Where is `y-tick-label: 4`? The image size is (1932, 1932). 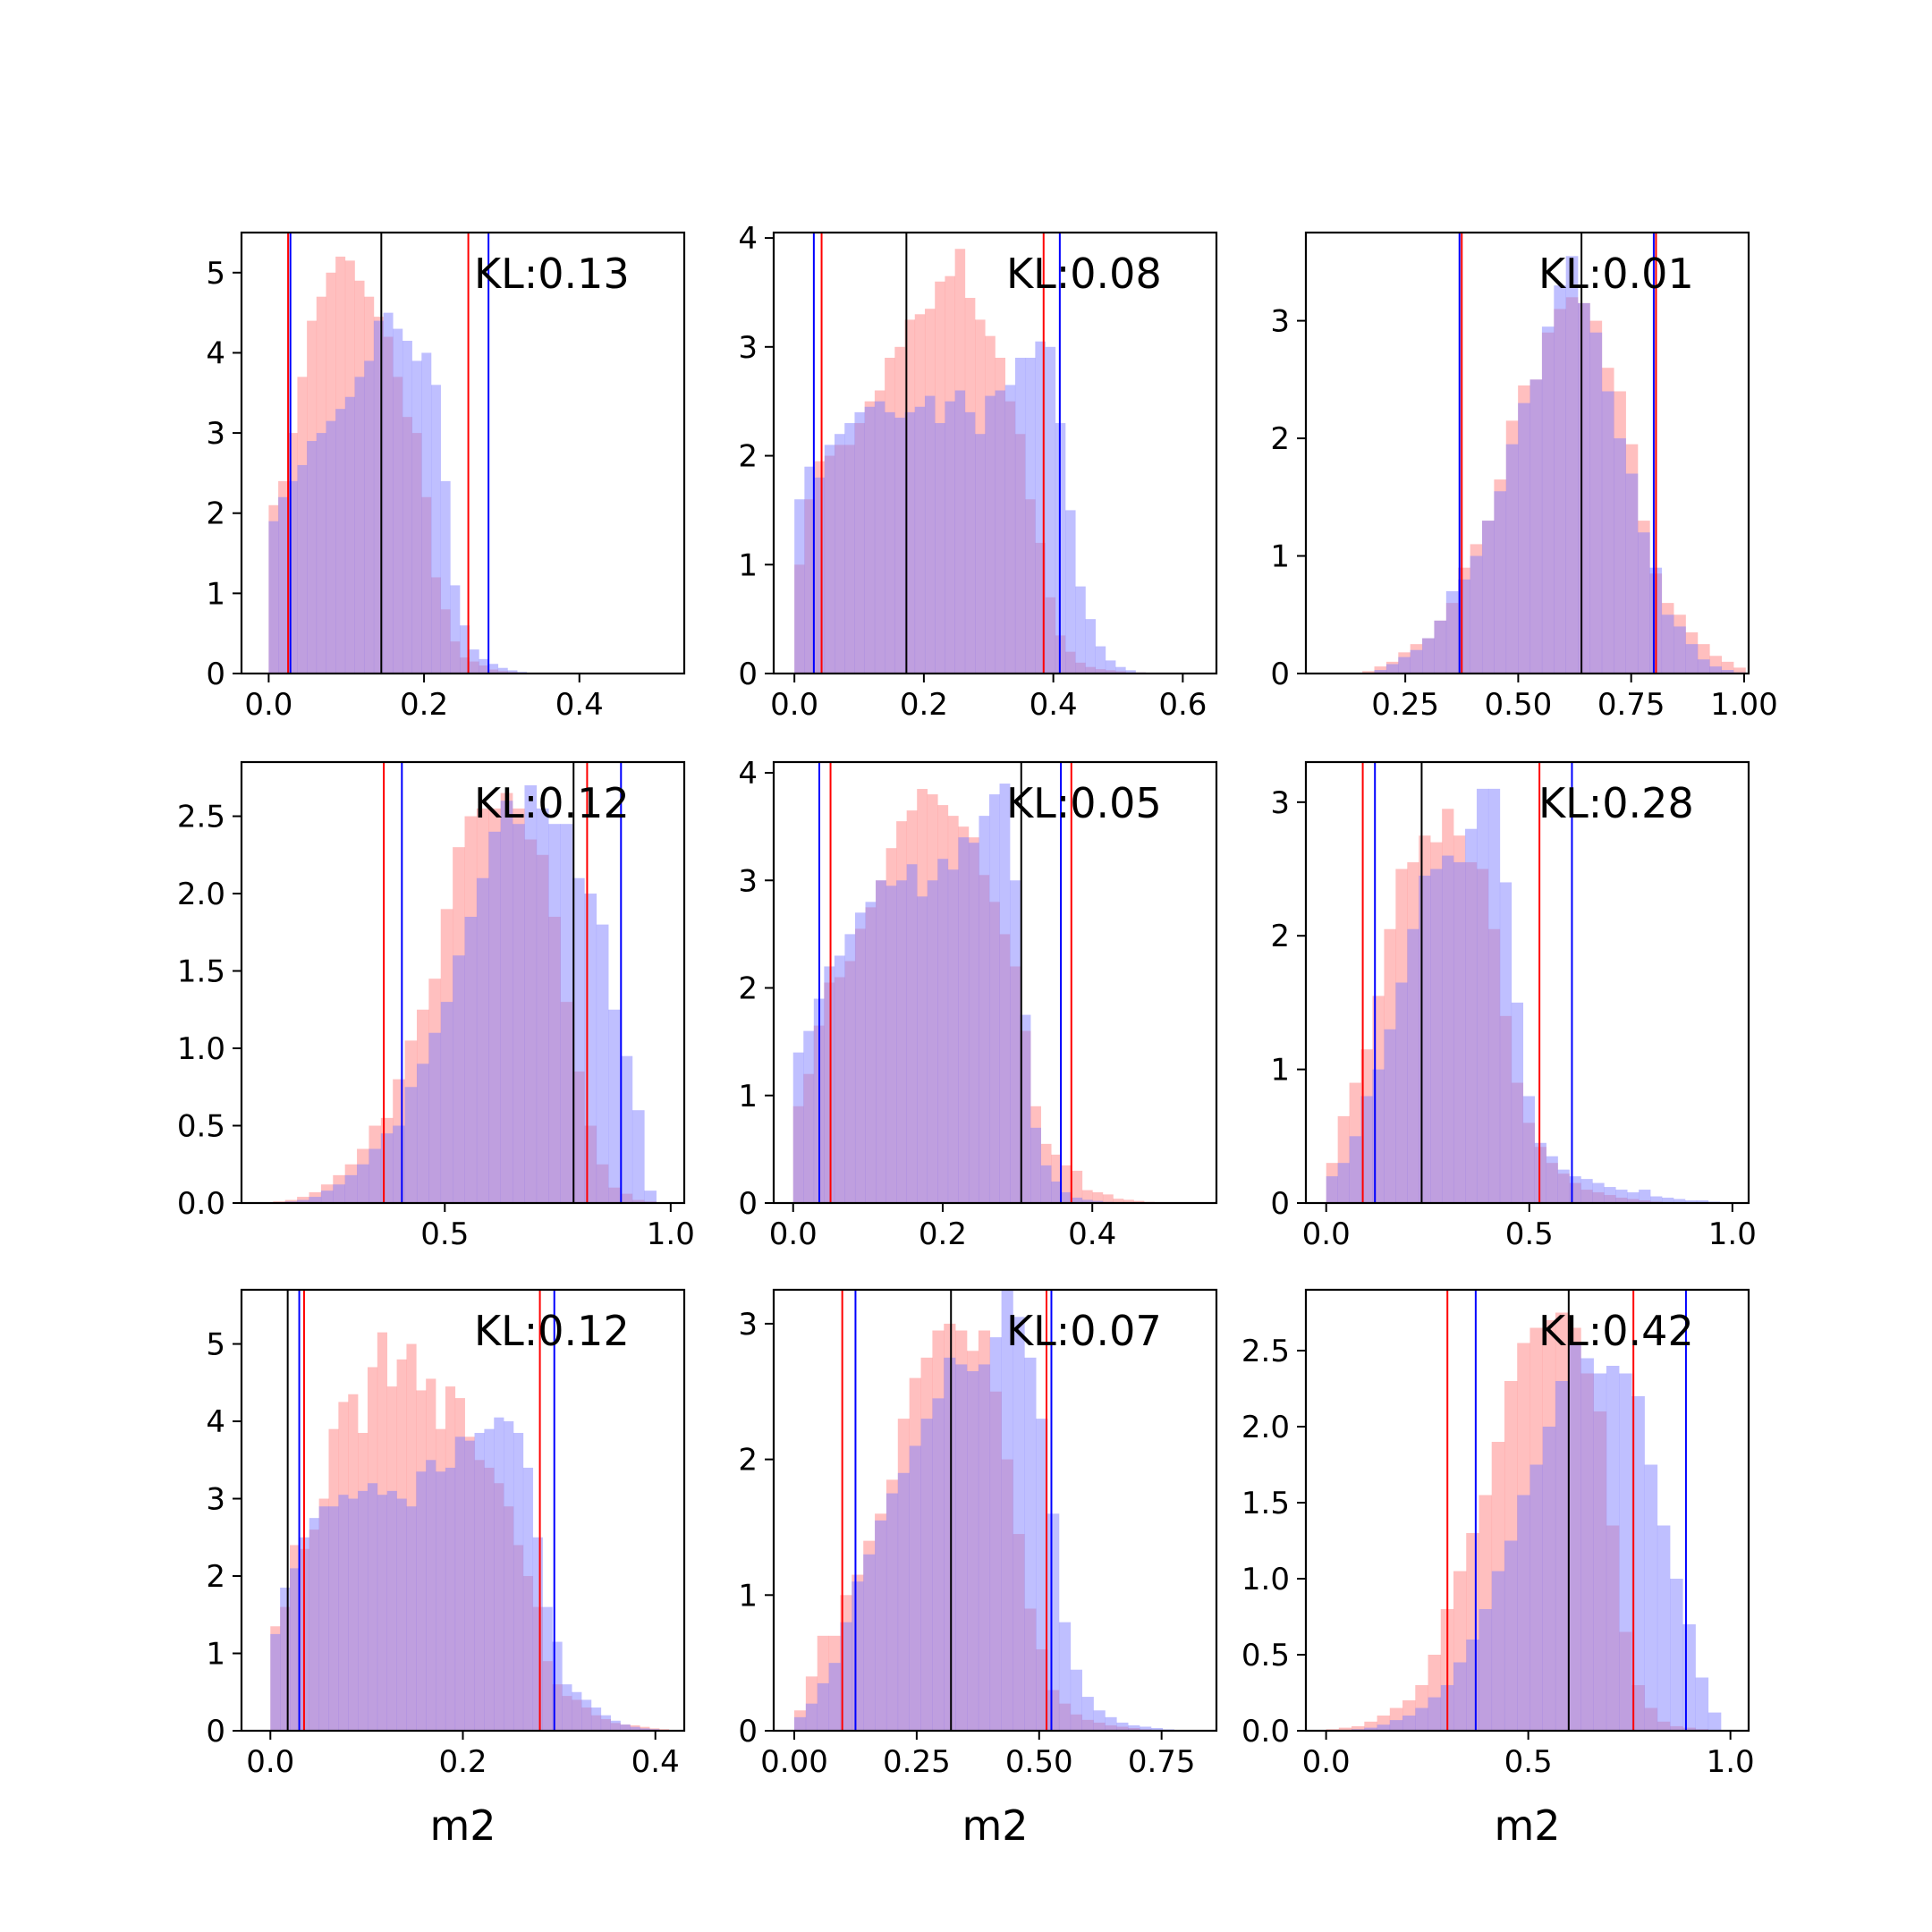 y-tick-label: 4 is located at coordinates (748, 239).